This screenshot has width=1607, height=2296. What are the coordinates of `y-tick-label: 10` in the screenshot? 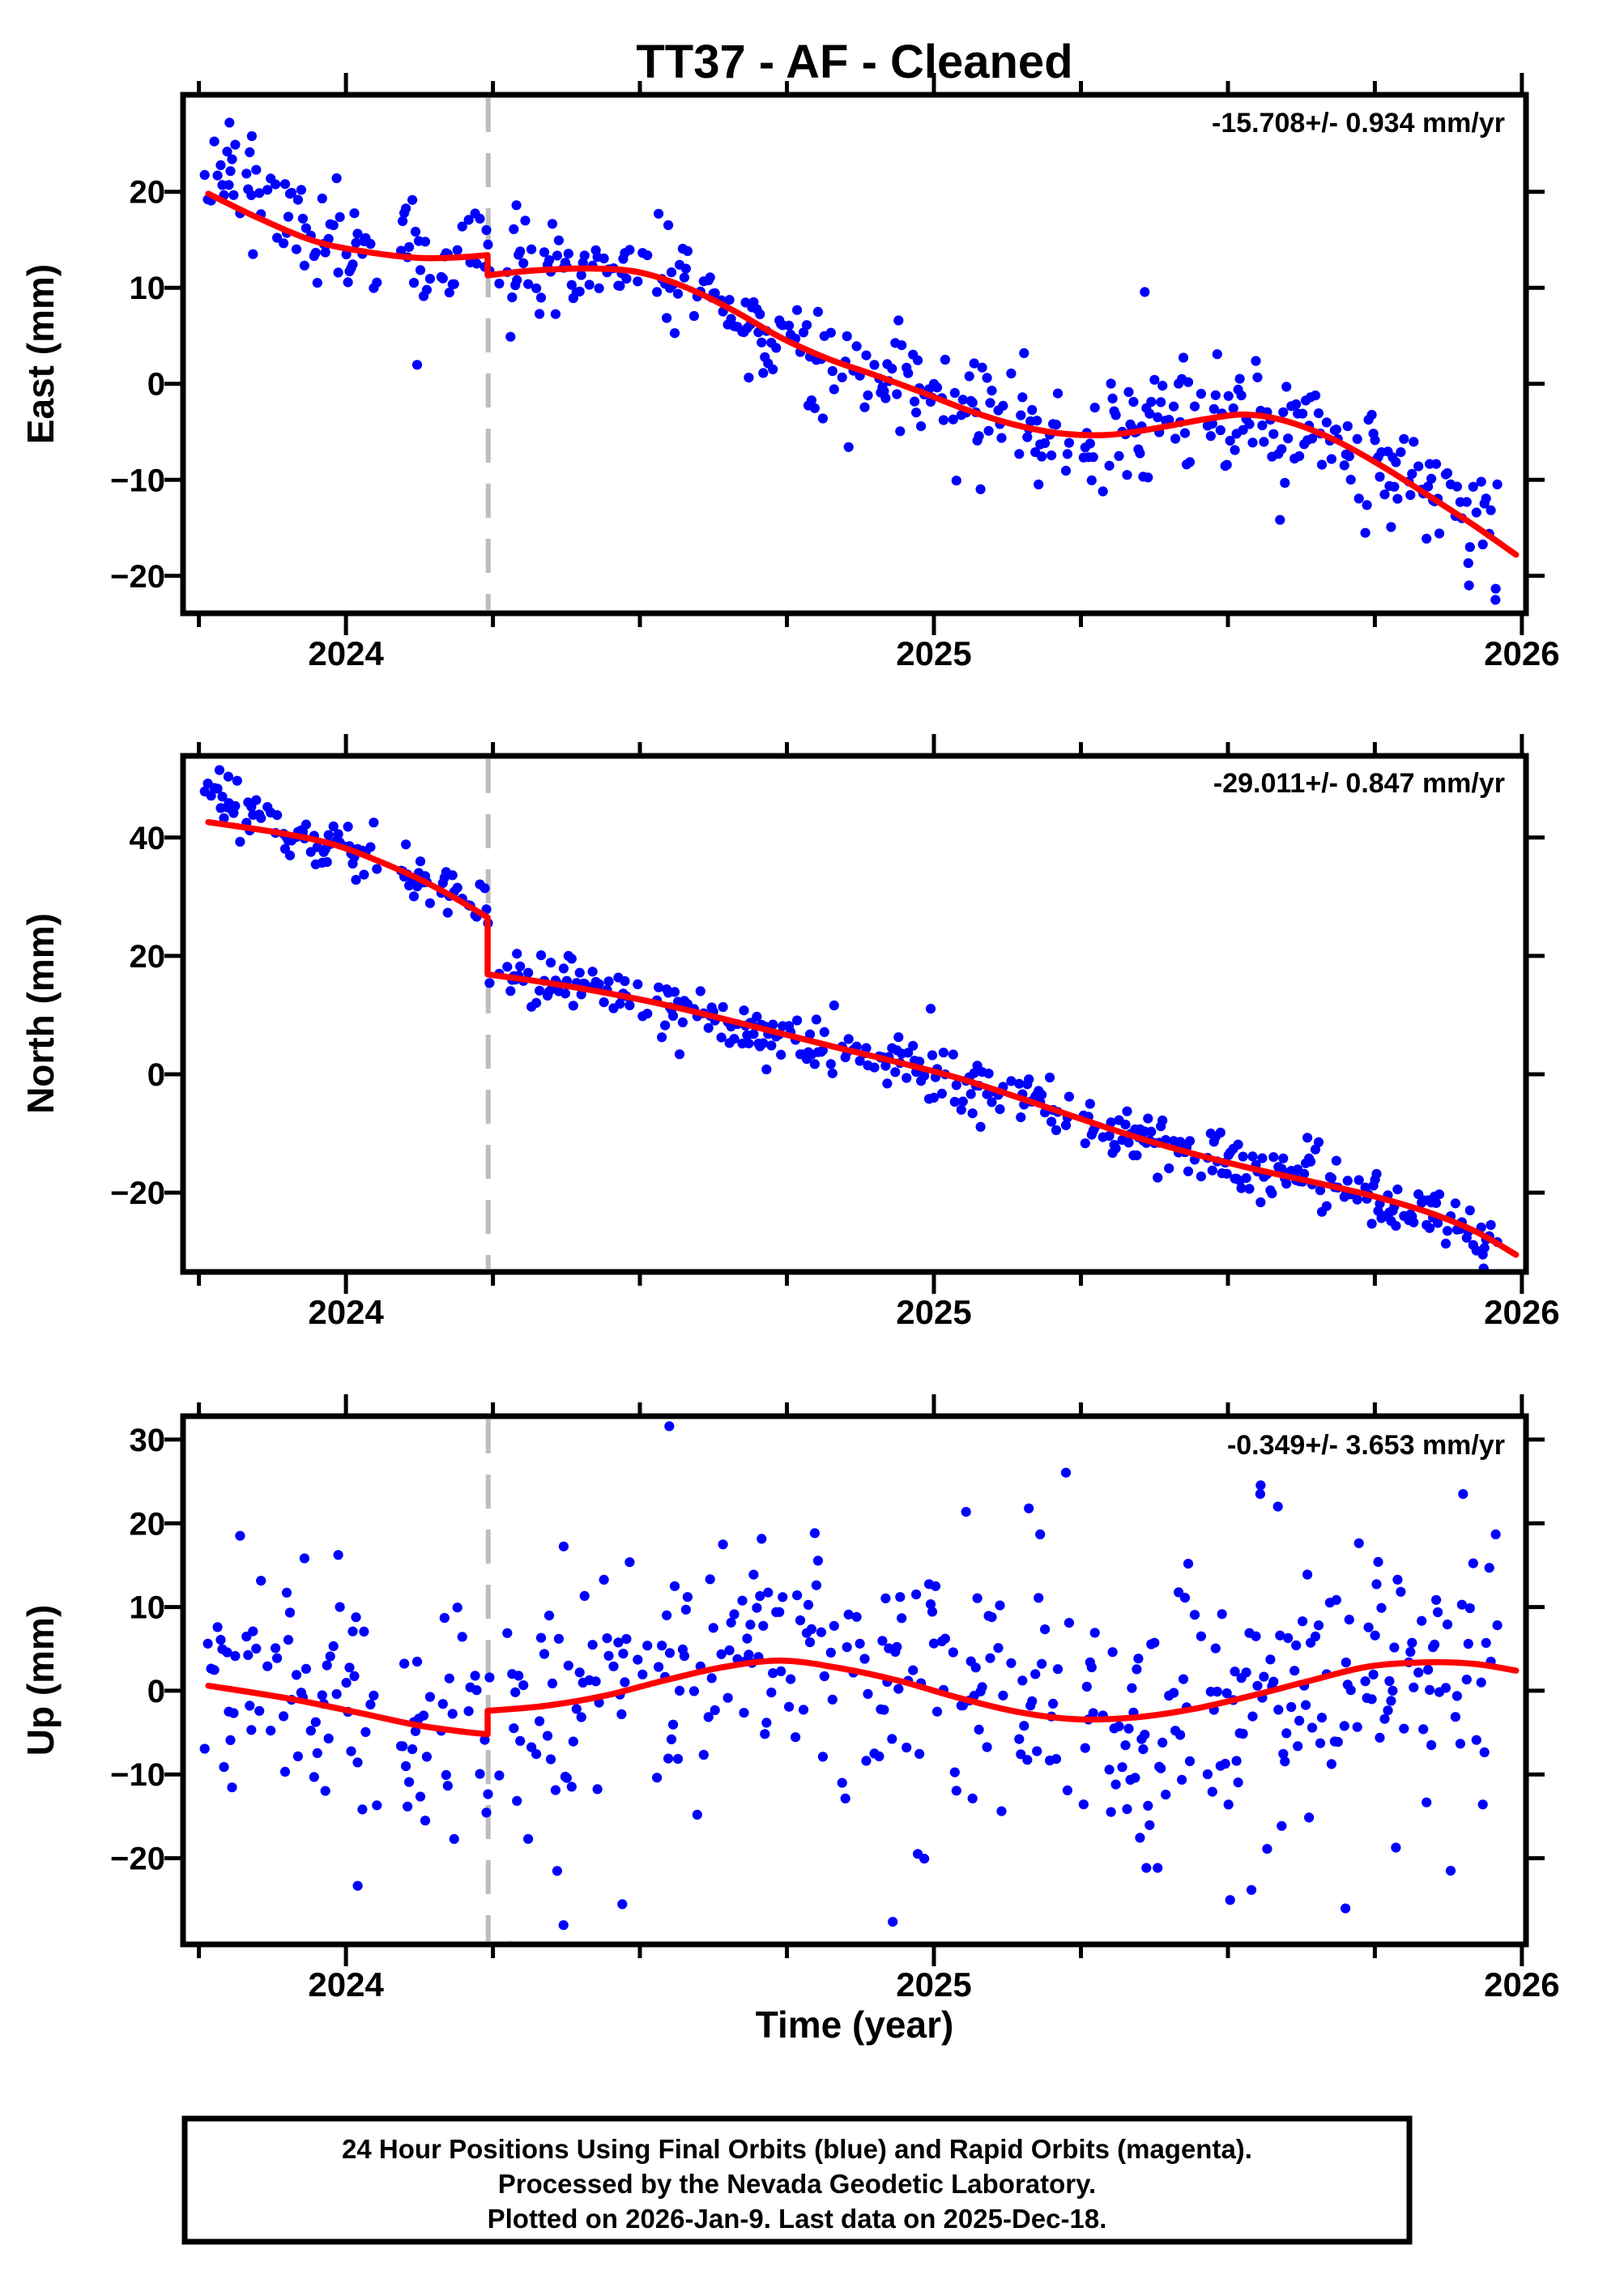 It's located at (148, 1608).